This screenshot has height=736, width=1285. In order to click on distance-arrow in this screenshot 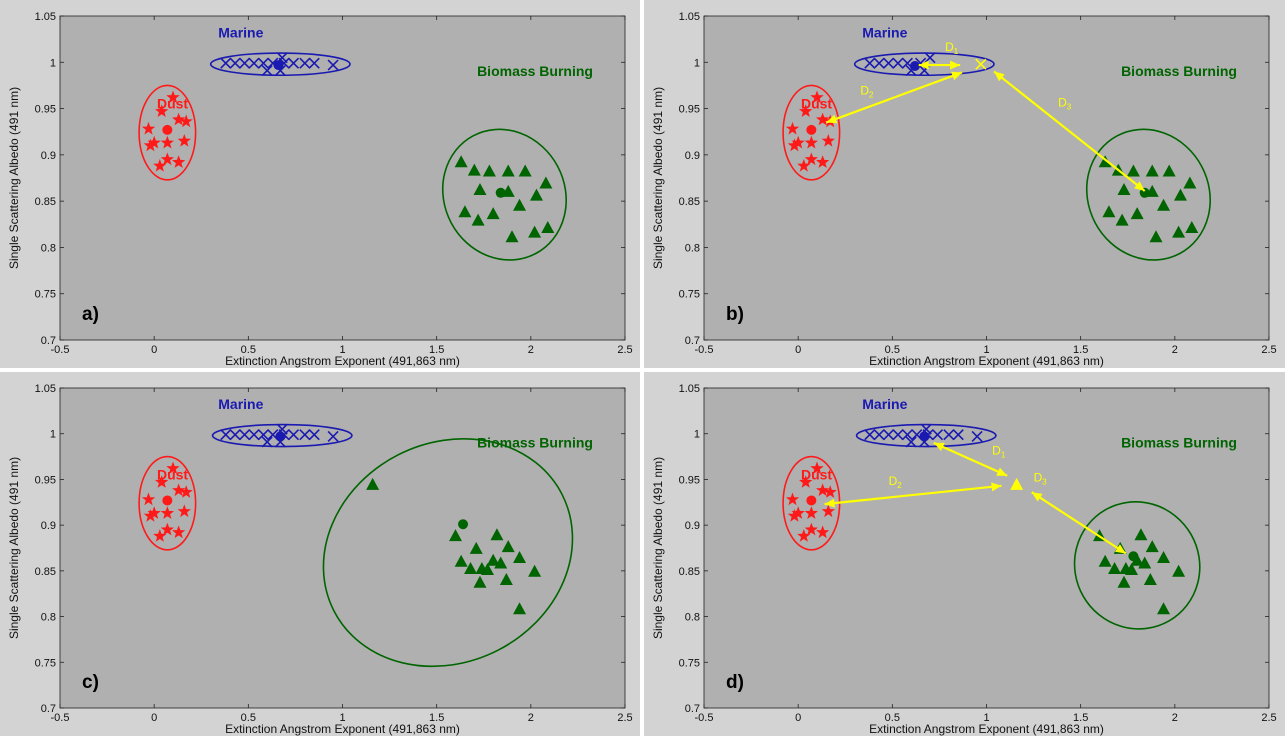, I will do `click(1079, 523)`.